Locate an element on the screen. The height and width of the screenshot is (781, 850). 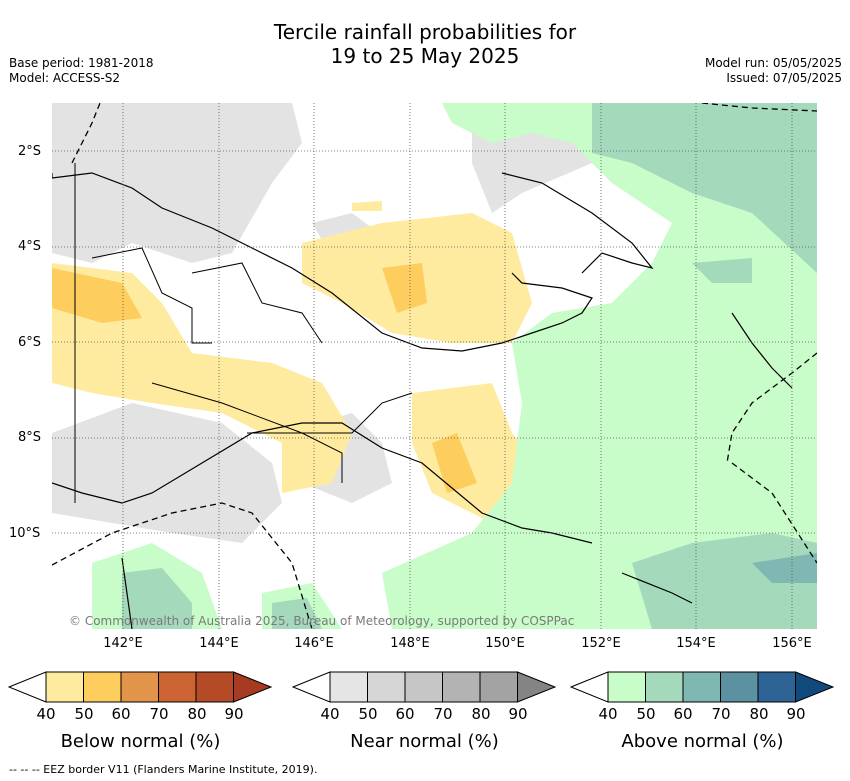
lat-label-10s: 10°S is located at coordinates (25, 533).